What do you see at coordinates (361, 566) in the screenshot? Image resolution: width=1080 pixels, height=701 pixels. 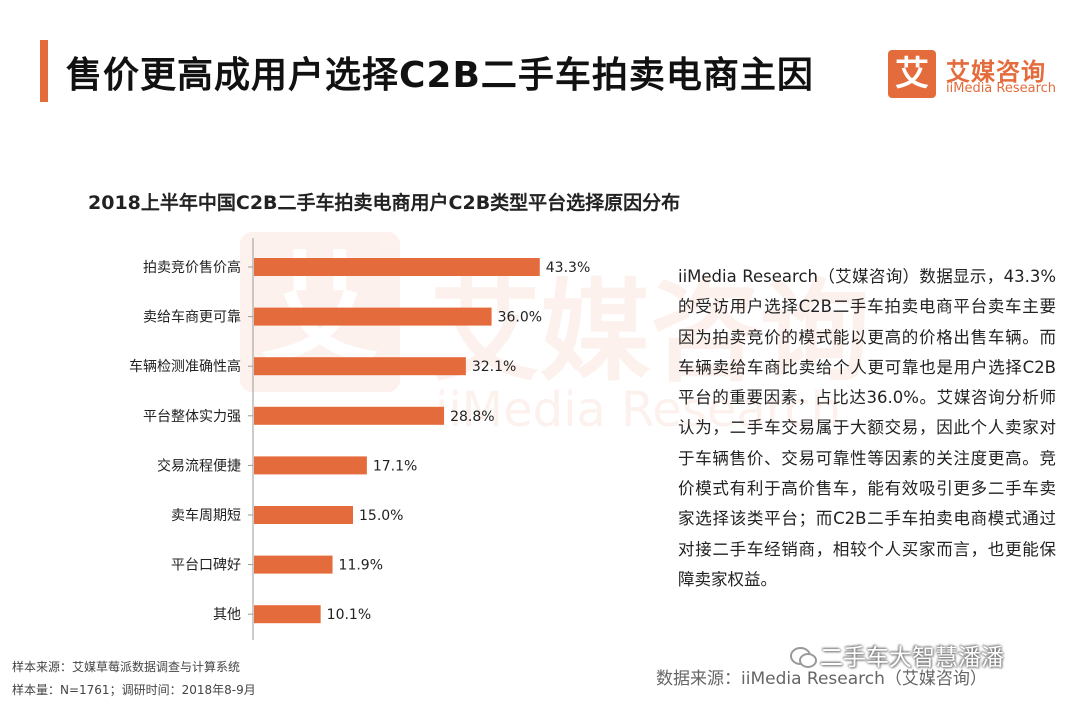 I see `bar-value-label: 11.9%` at bounding box center [361, 566].